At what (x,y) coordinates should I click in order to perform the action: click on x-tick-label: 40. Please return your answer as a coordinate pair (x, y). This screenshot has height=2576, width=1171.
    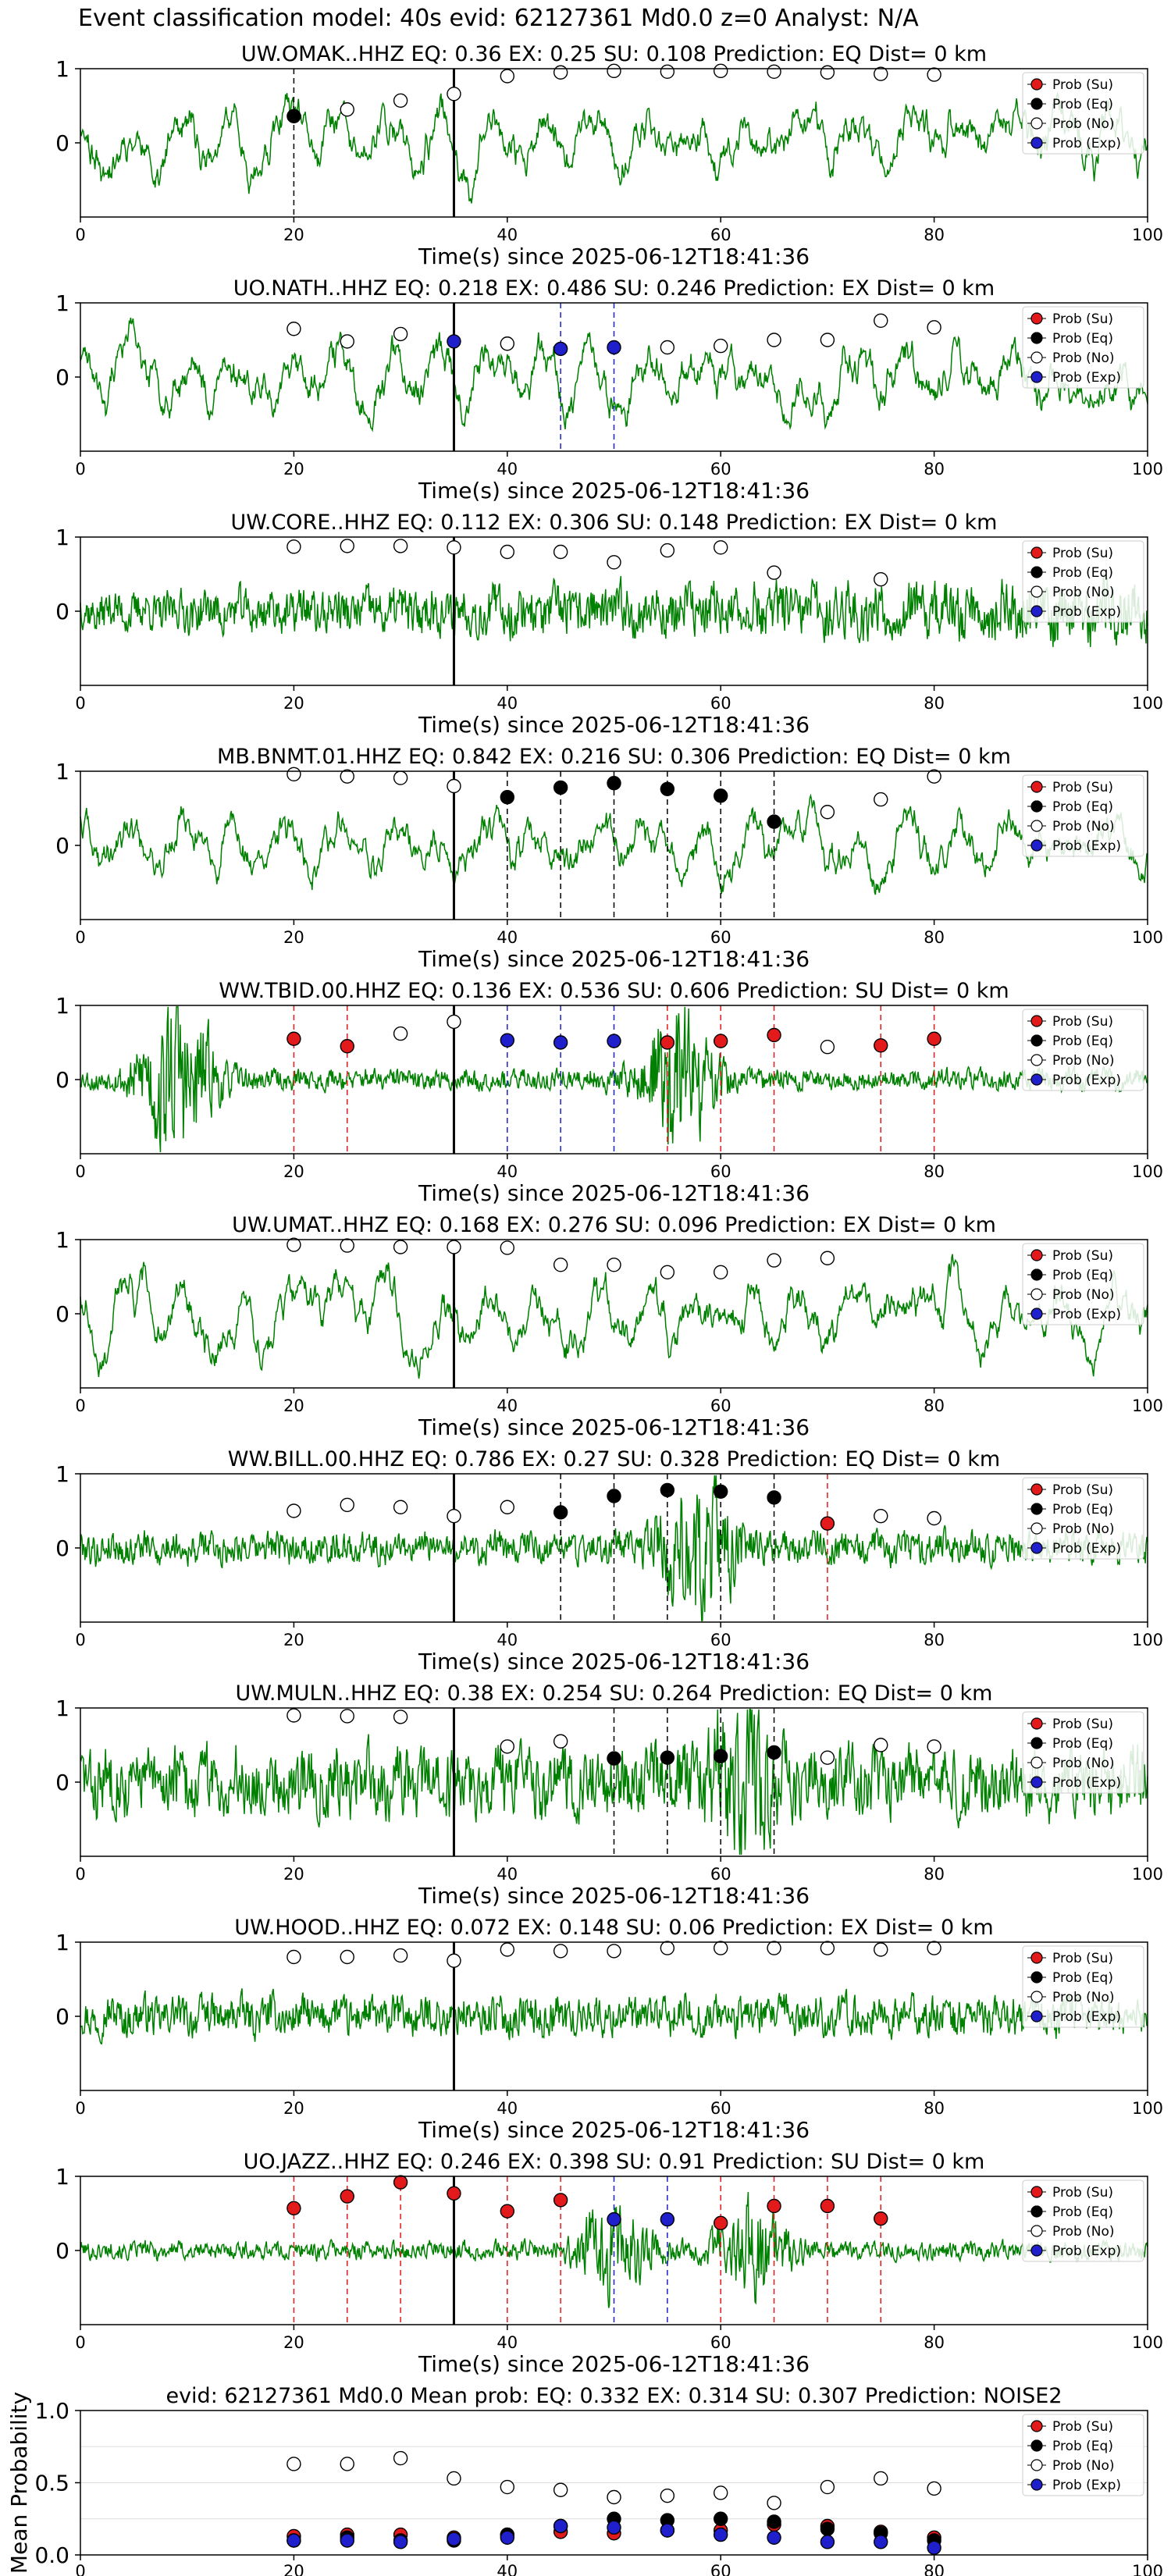
    Looking at the image, I should click on (508, 2342).